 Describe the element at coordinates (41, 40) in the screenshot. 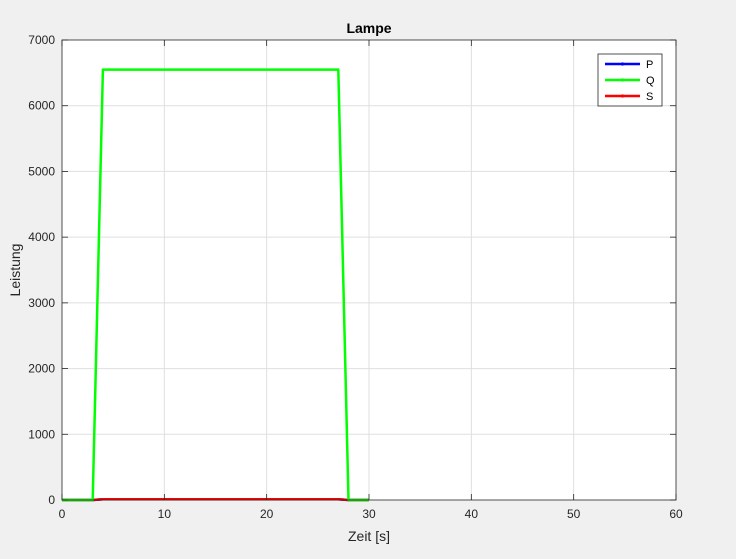

I see `y-tick-label: 7000` at that location.